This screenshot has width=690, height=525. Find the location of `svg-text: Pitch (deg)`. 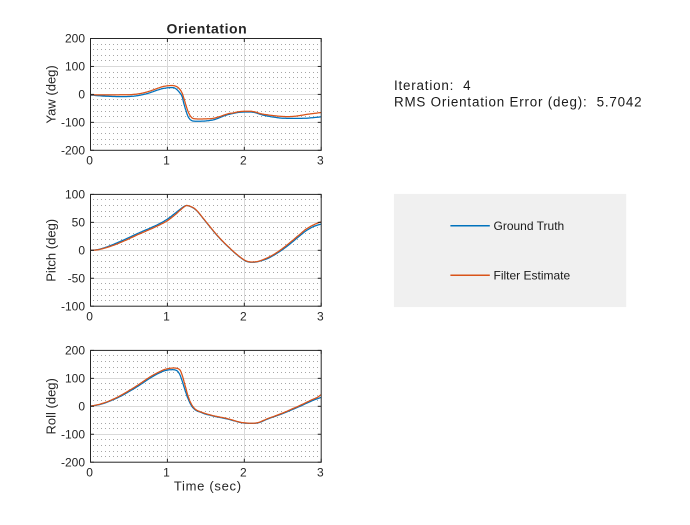

svg-text: Pitch (deg) is located at coordinates (51, 250).